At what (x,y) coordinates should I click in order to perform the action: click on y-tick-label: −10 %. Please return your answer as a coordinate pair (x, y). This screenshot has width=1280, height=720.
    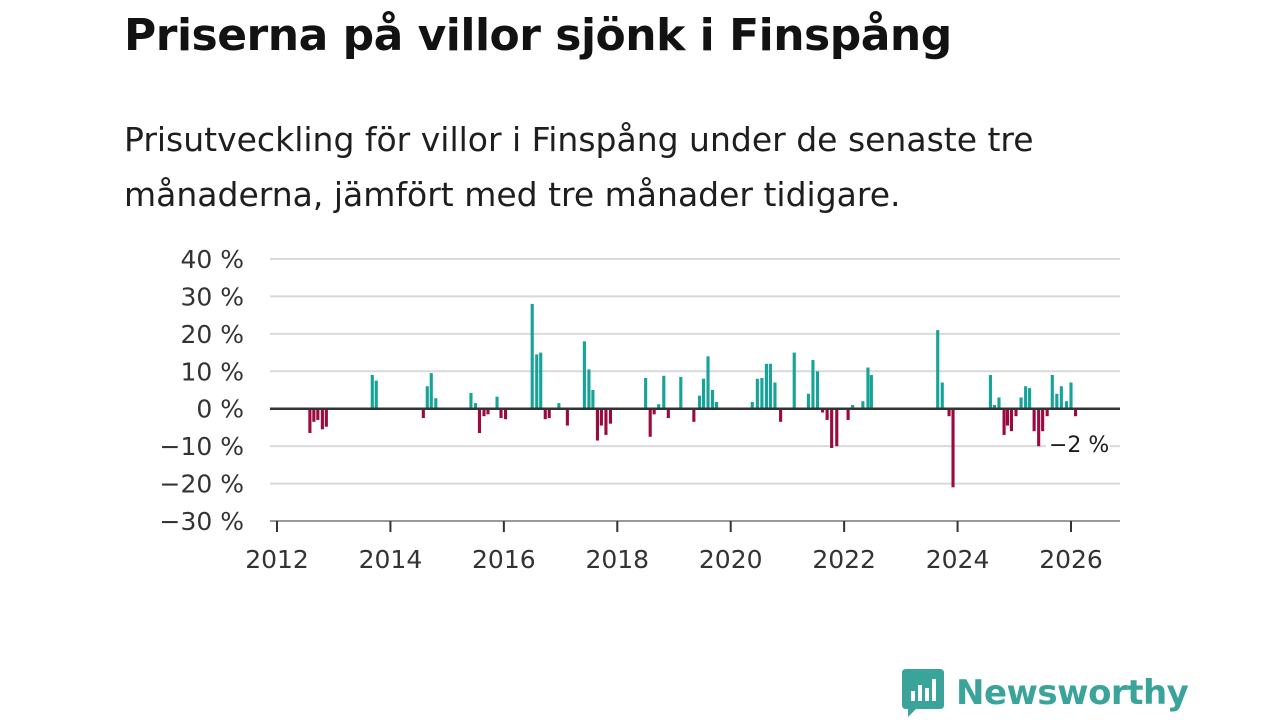
    Looking at the image, I should click on (202, 446).